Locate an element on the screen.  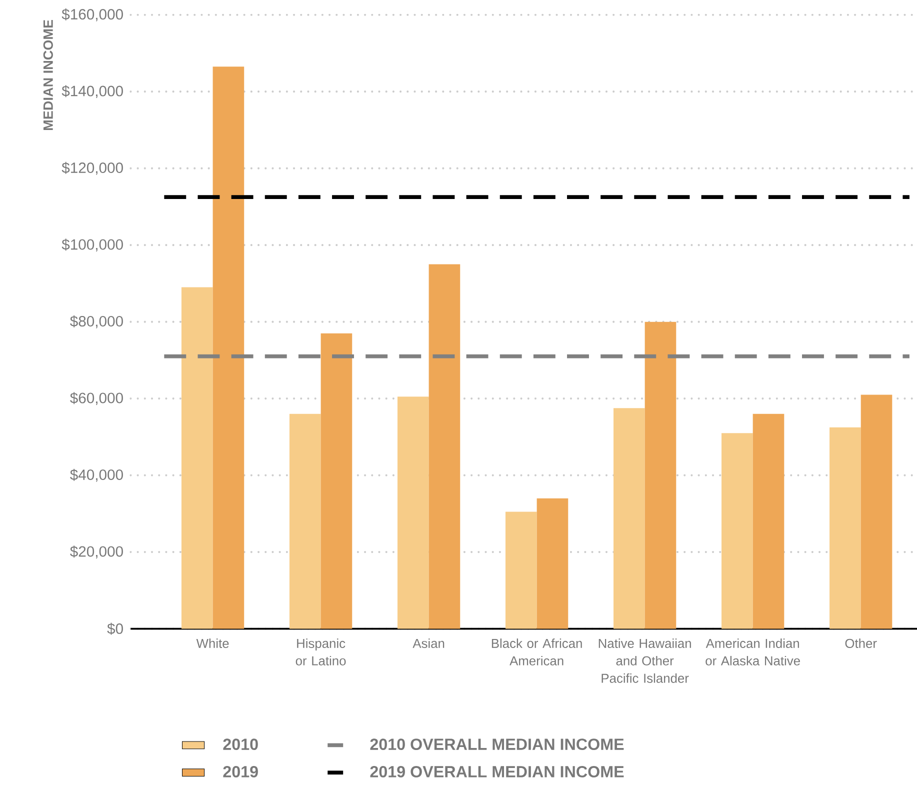
y-tick-label: $140,000 is located at coordinates (92, 91).